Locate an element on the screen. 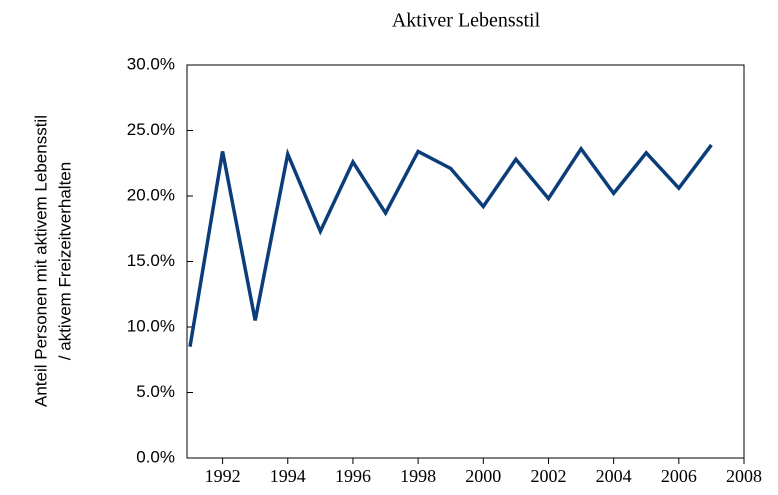  y-axis-label: / aktivem Freizeitverhalten is located at coordinates (64, 261).